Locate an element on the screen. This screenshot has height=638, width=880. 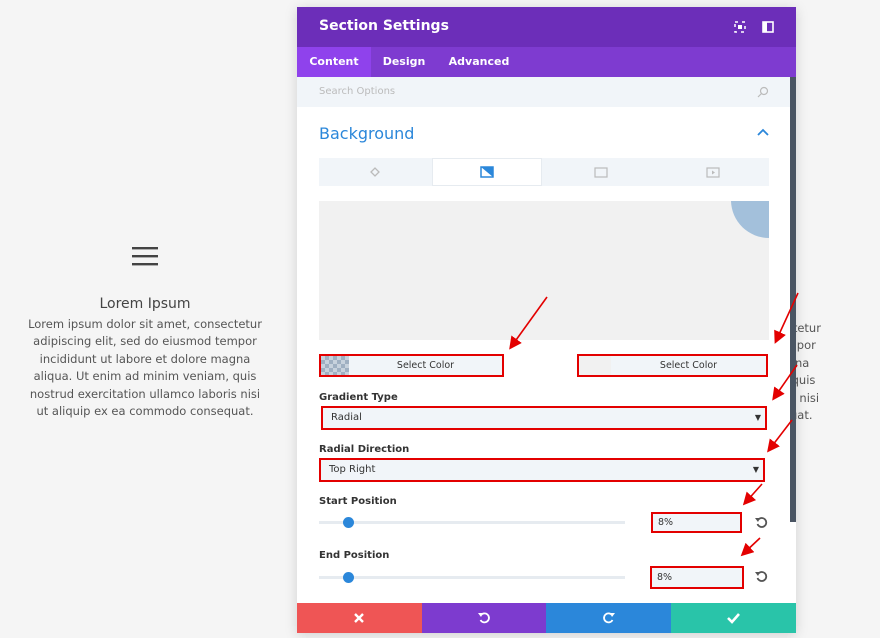
heading: Lorem Ipsum is located at coordinates (145, 304).